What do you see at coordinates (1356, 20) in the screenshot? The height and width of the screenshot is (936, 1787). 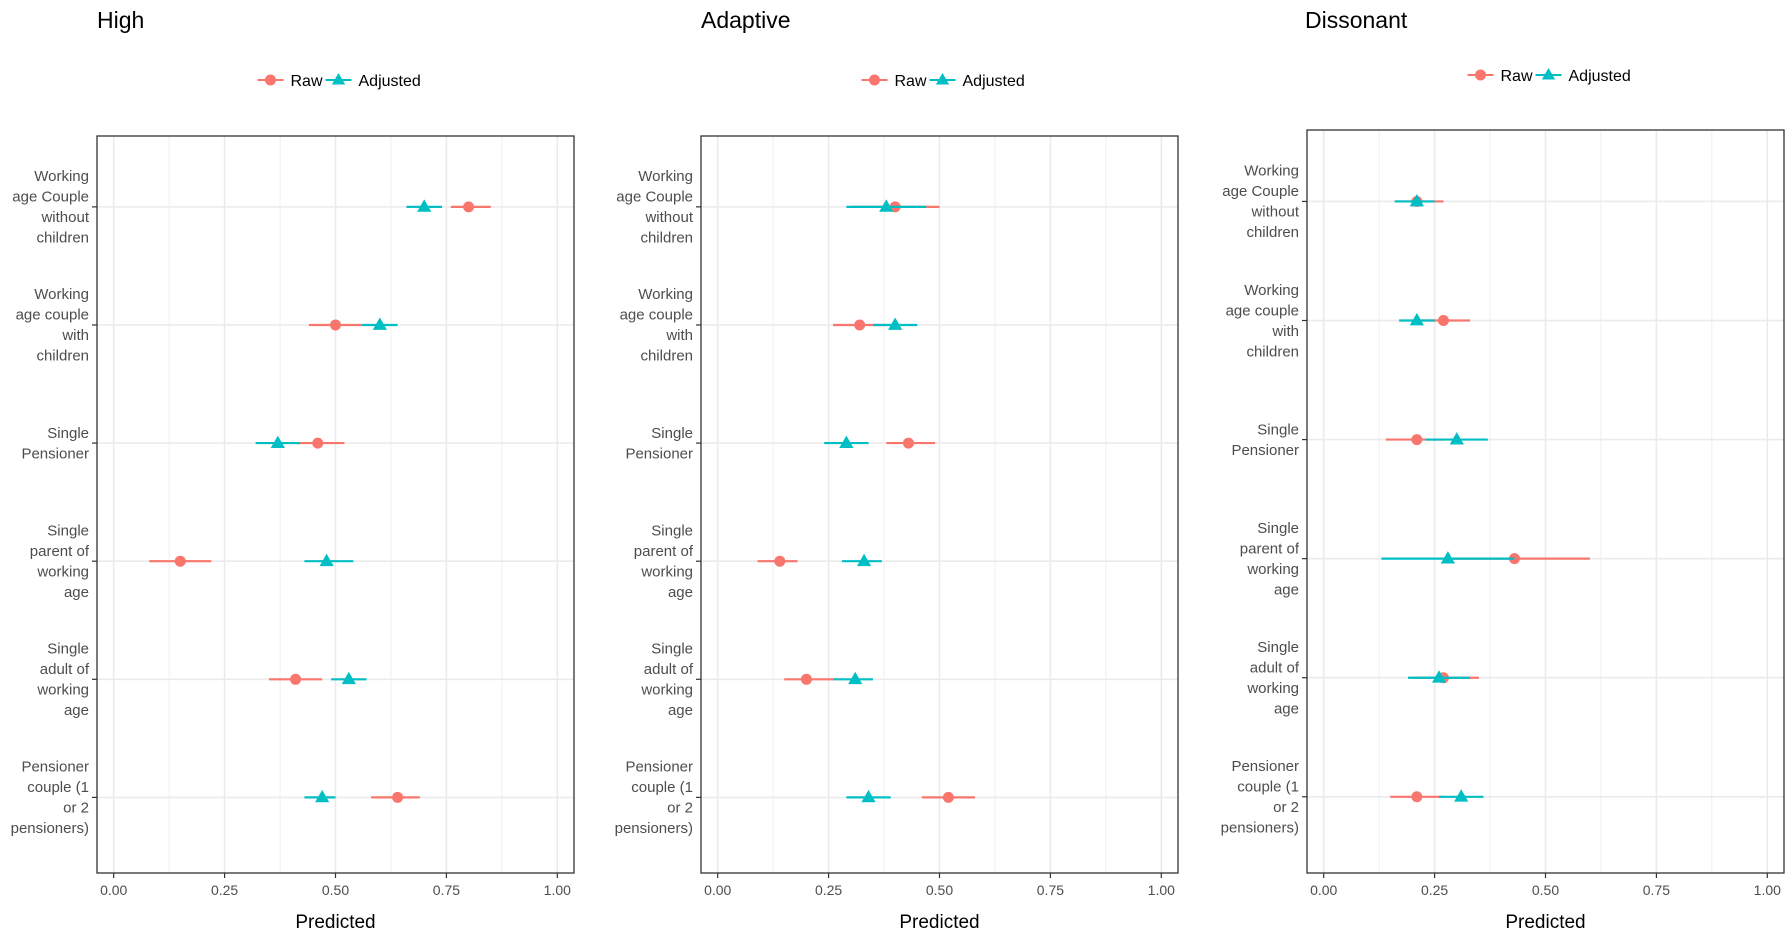 I see `panel-title: Dissonant` at bounding box center [1356, 20].